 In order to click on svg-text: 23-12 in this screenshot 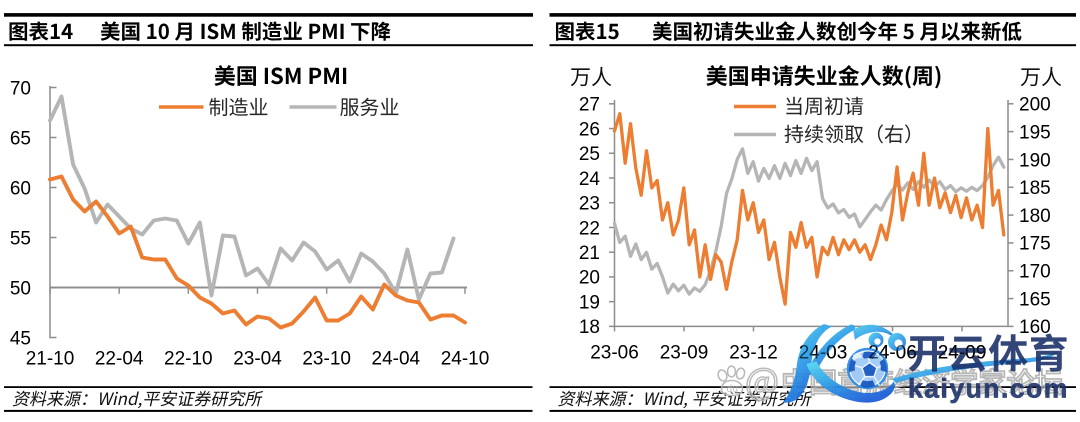, I will do `click(753, 353)`.